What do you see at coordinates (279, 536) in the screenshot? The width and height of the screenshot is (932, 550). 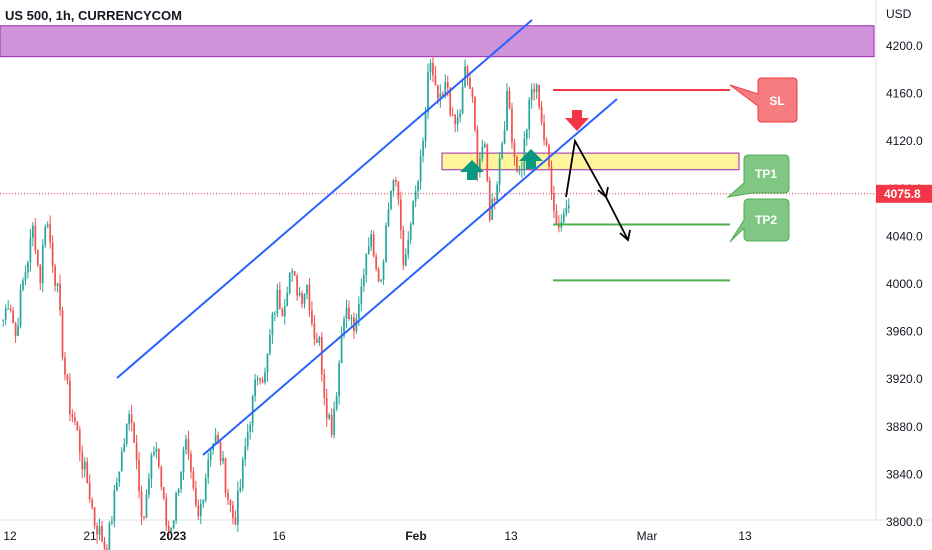 I see `time-tick-label: 16` at bounding box center [279, 536].